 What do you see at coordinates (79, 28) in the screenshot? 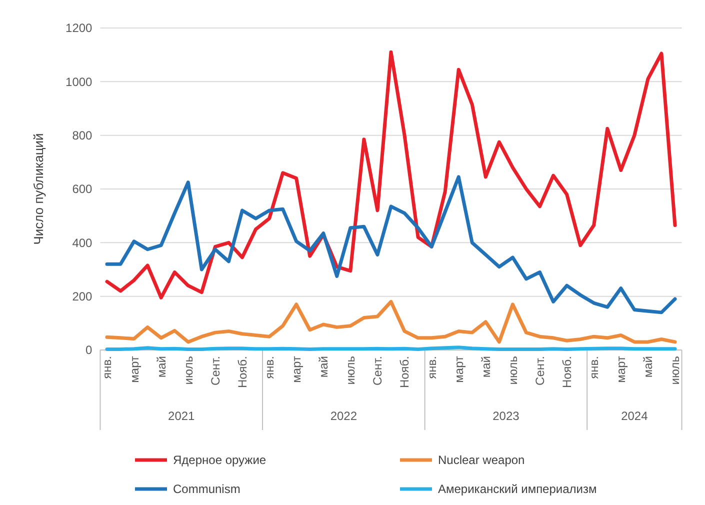
I see `y-tick-label: 1200` at bounding box center [79, 28].